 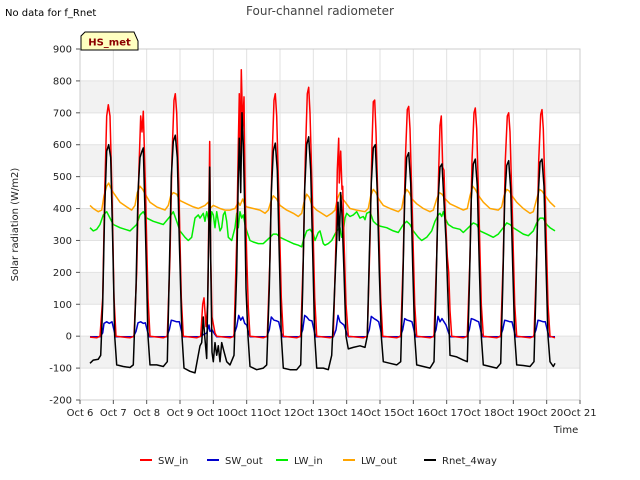 I want to click on x-tick-label: Oct 8, so click(x=146, y=413).